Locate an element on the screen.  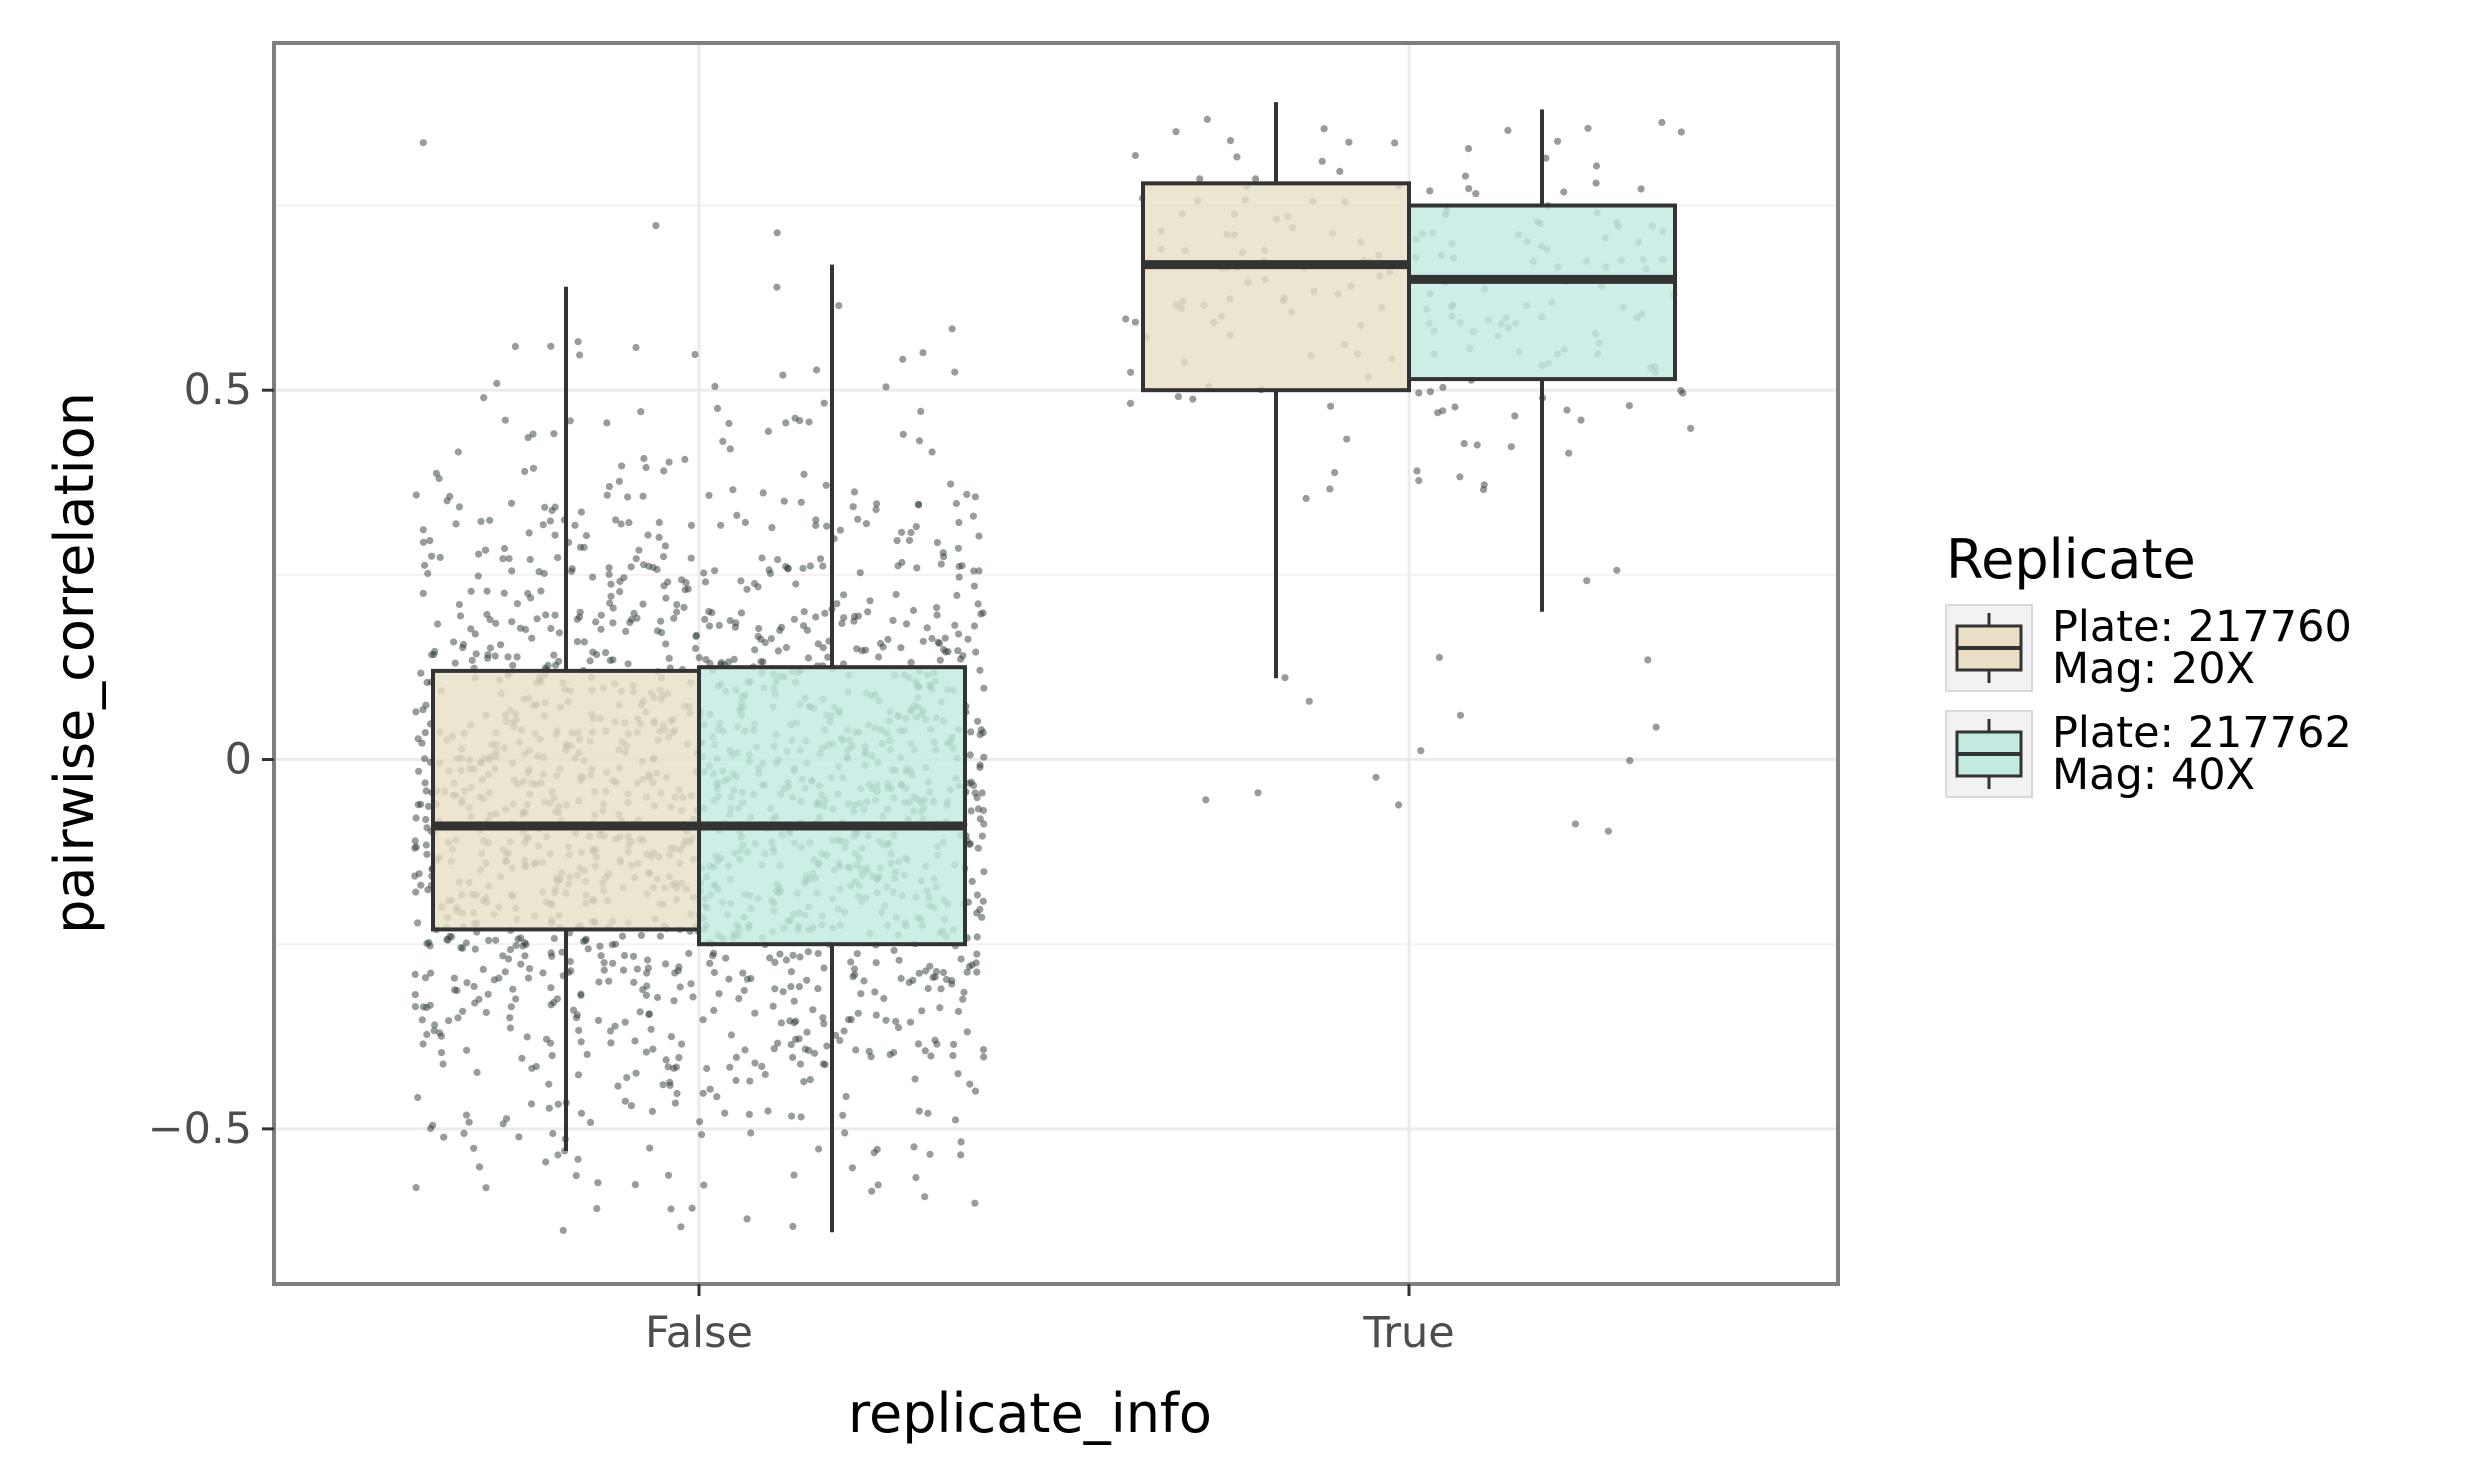
y-tick-label: 0 is located at coordinates (238, 760).